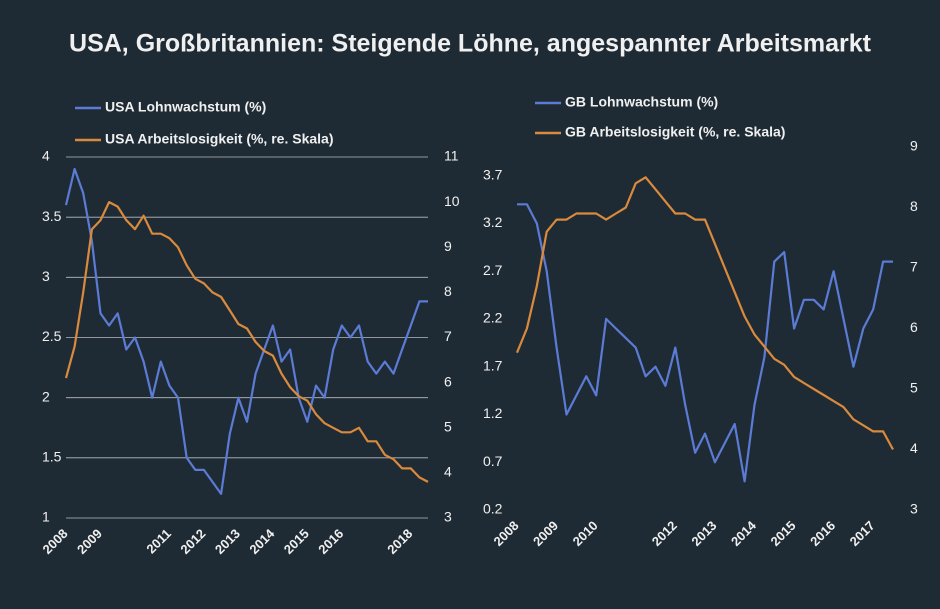 This screenshot has width=940, height=609. I want to click on x-tick-label: 2018, so click(399, 541).